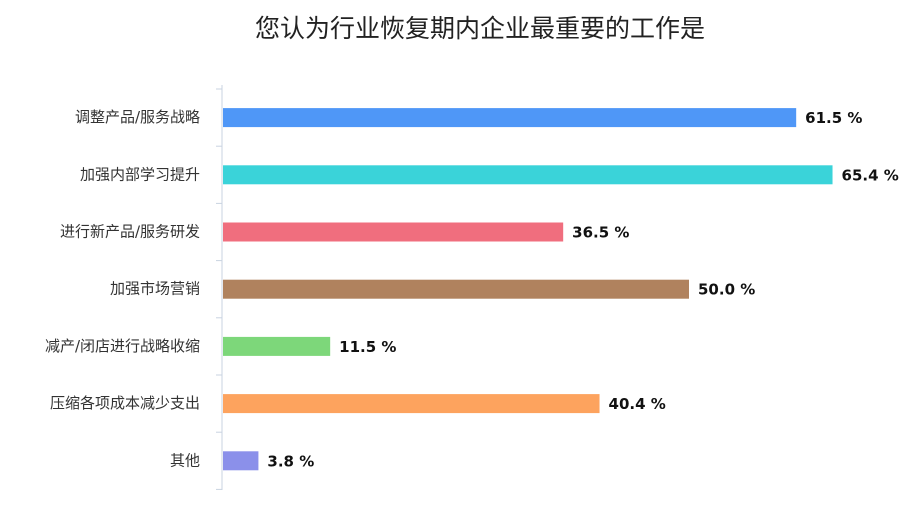 This screenshot has width=921, height=513. I want to click on value-label: 65.4 %, so click(870, 175).